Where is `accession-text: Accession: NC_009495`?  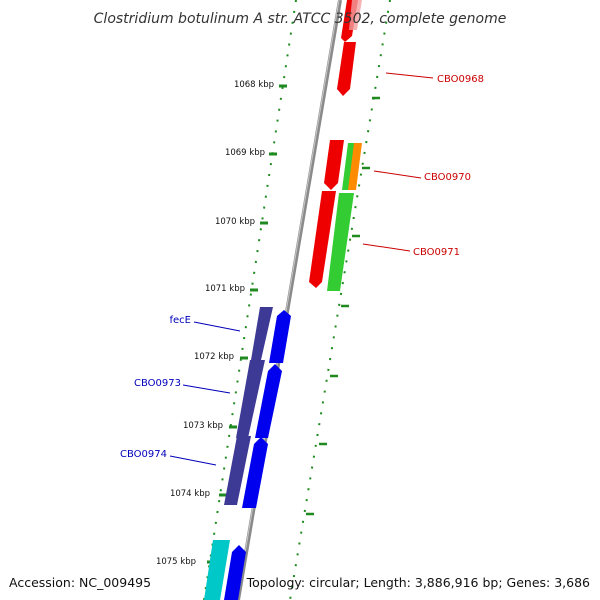
accession-text: Accession: NC_009495 is located at coordinates (80, 582).